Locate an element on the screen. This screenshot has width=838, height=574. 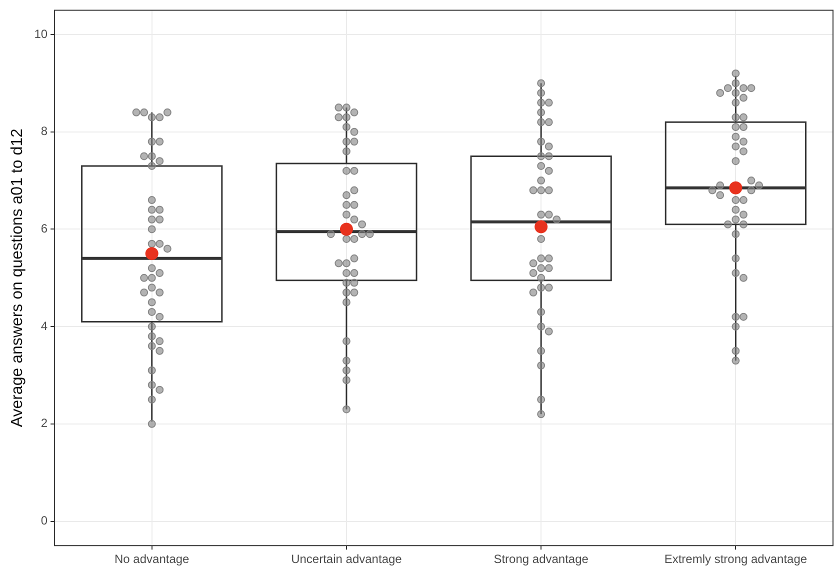
x-tick-label: Extremly strong advantage is located at coordinates (736, 559).